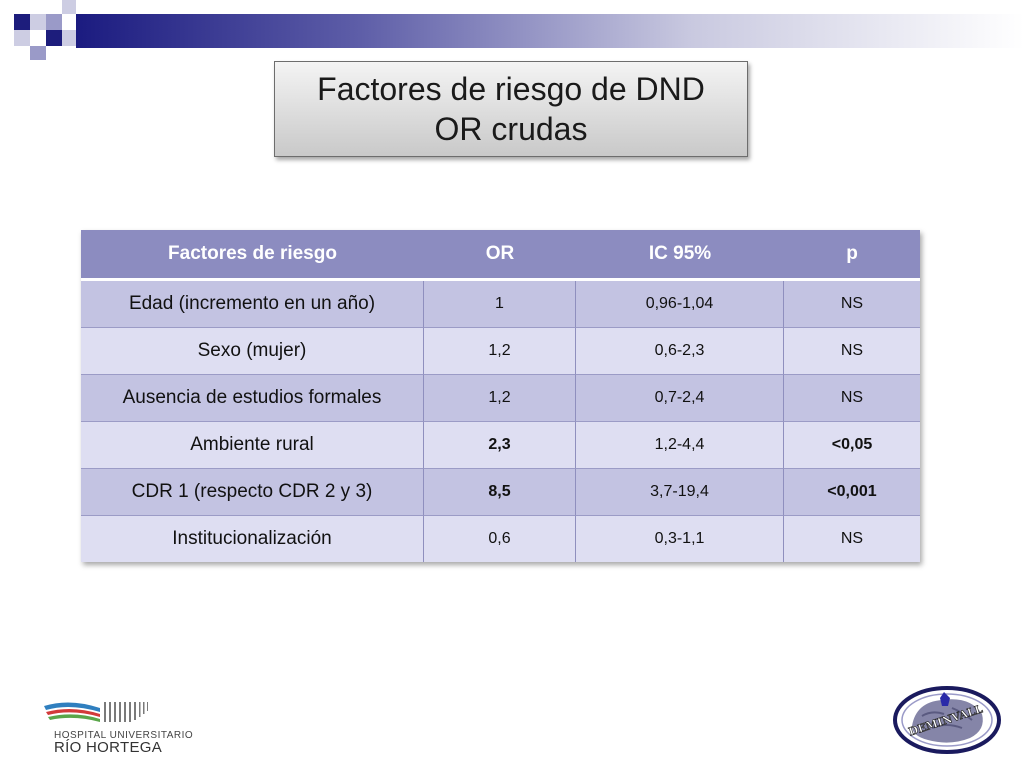  I want to click on header-cell-p: p, so click(852, 255).